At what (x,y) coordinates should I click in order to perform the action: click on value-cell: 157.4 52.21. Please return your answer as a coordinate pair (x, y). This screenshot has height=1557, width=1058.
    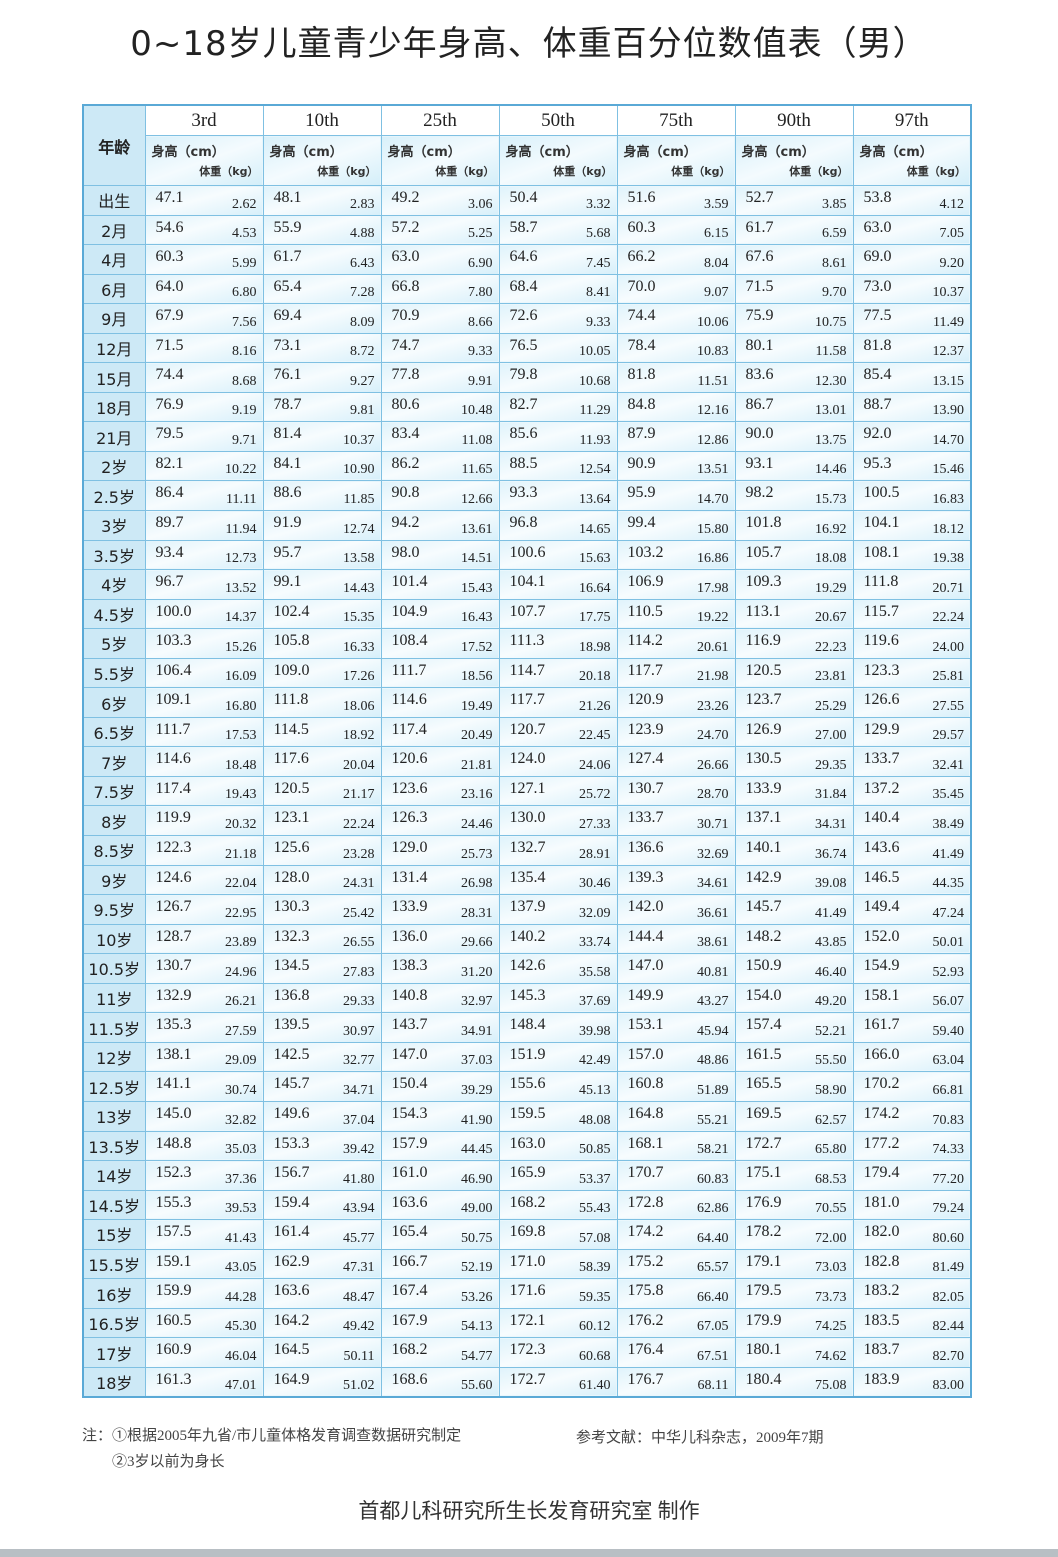
    Looking at the image, I should click on (794, 1027).